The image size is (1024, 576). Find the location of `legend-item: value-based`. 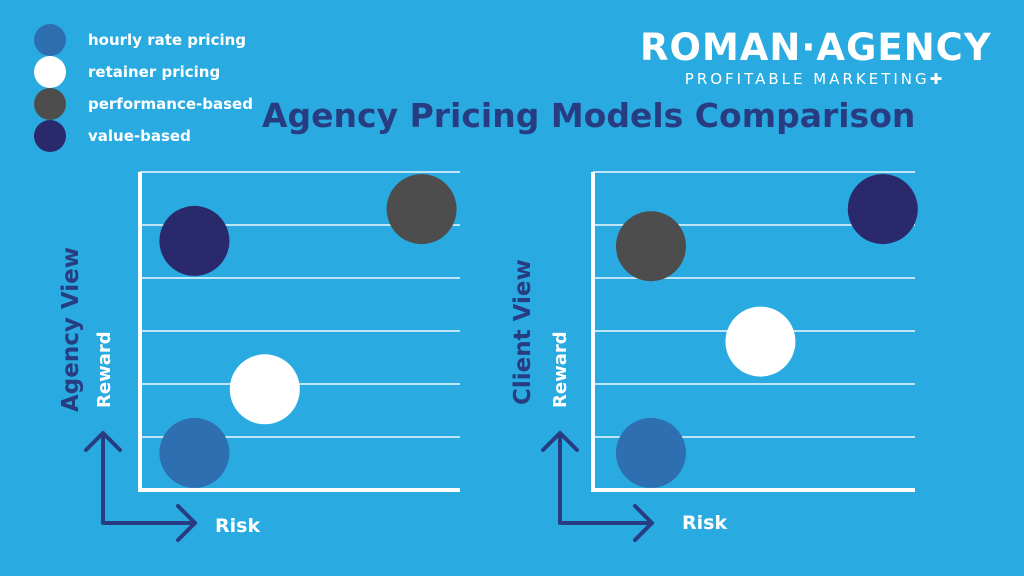

legend-item: value-based is located at coordinates (143, 136).